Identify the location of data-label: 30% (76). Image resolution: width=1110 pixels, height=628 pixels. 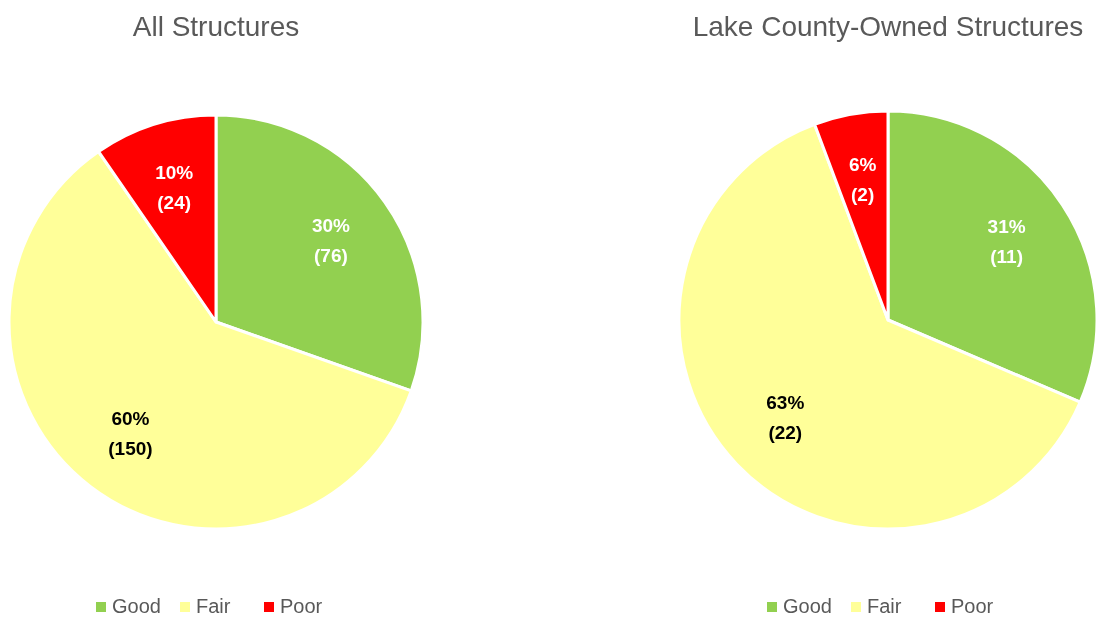
(331, 240).